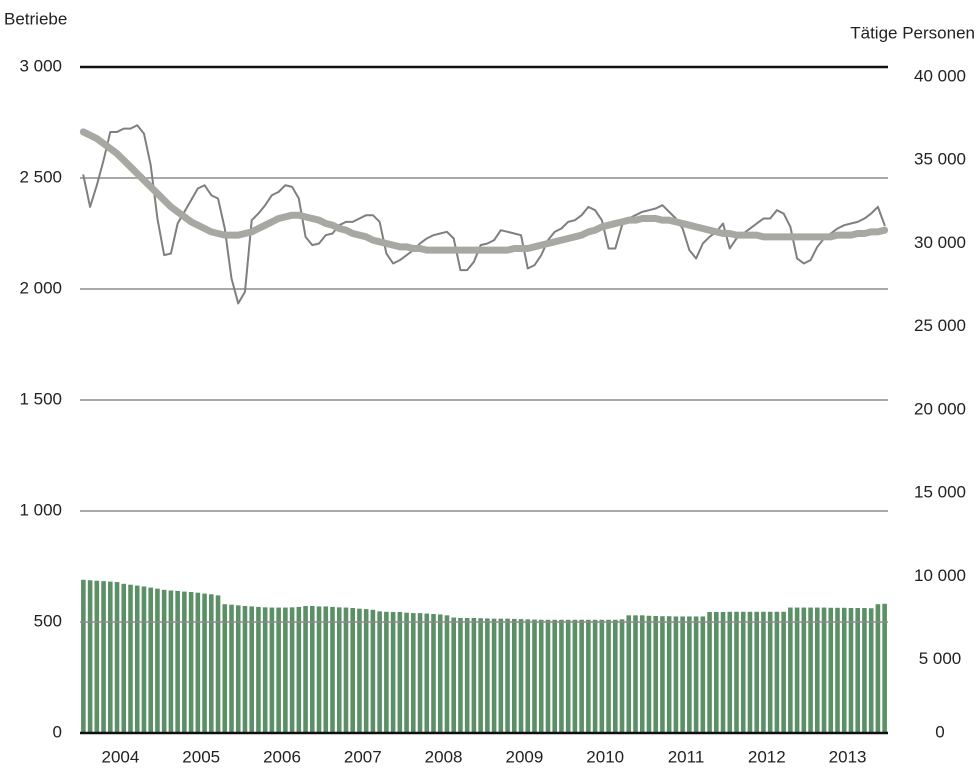 The image size is (977, 773). What do you see at coordinates (767, 756) in the screenshot?
I see `x-tick-label: 2012` at bounding box center [767, 756].